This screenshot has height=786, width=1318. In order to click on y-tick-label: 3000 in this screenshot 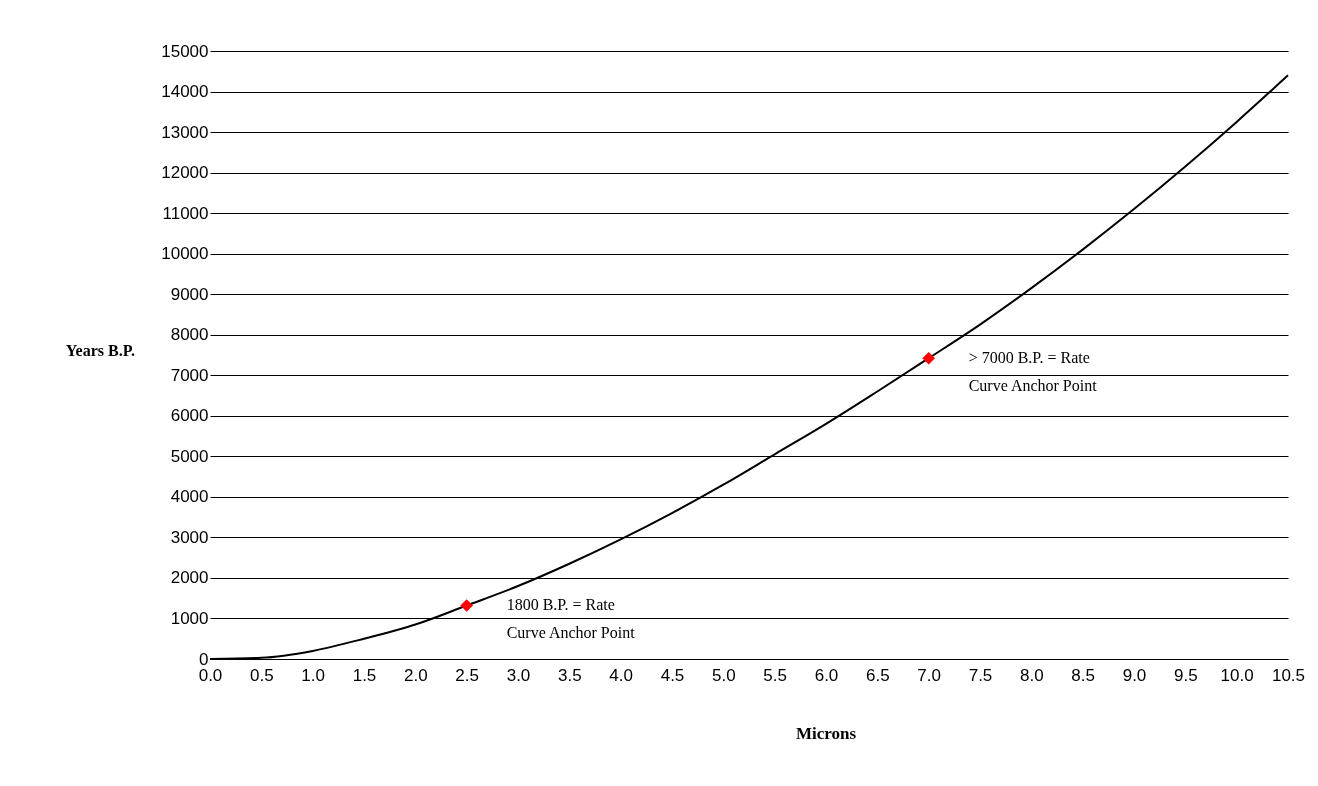, I will do `click(189, 537)`.